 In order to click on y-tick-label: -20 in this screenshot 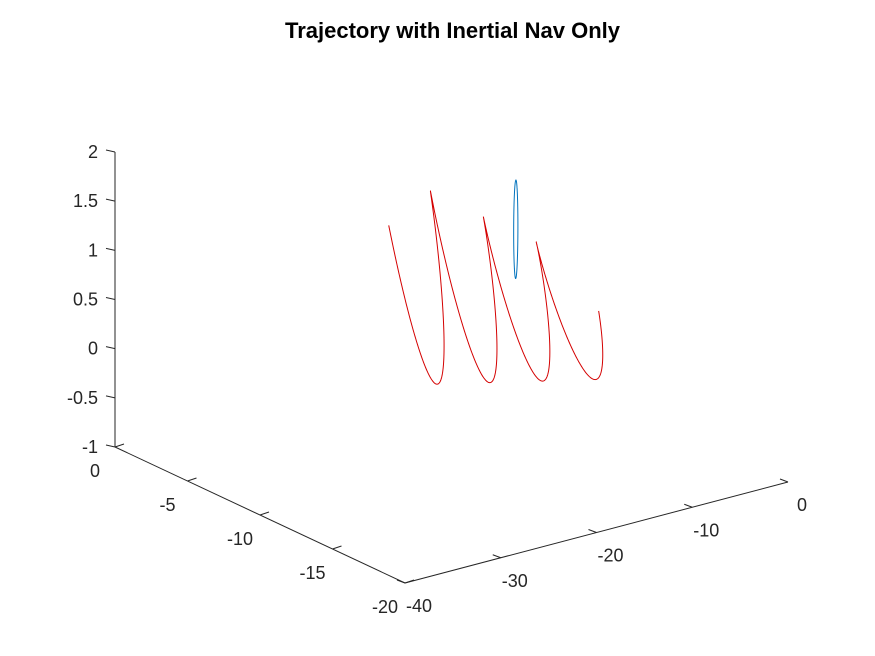, I will do `click(385, 607)`.